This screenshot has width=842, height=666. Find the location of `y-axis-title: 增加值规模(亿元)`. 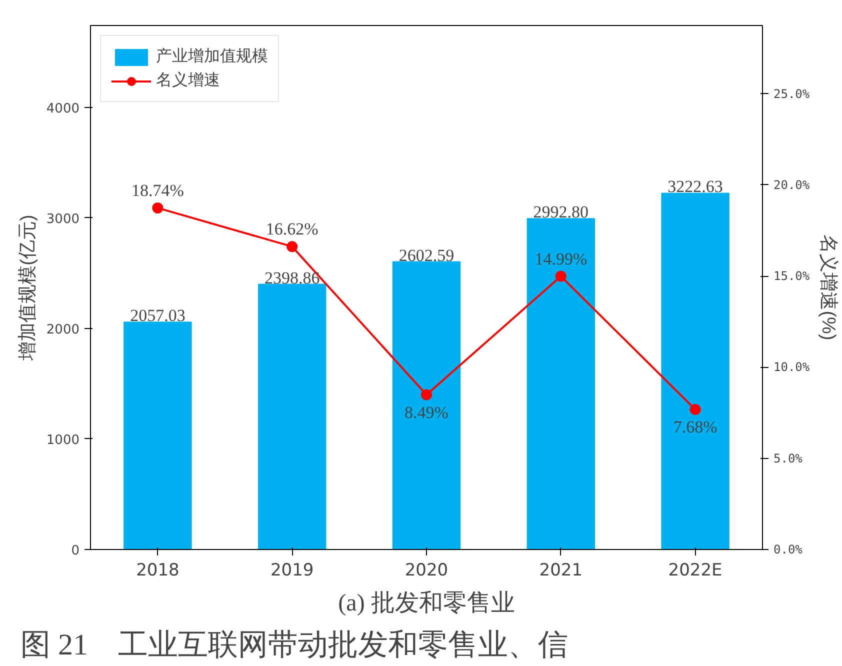

y-axis-title: 增加值规模(亿元) is located at coordinates (27, 288).